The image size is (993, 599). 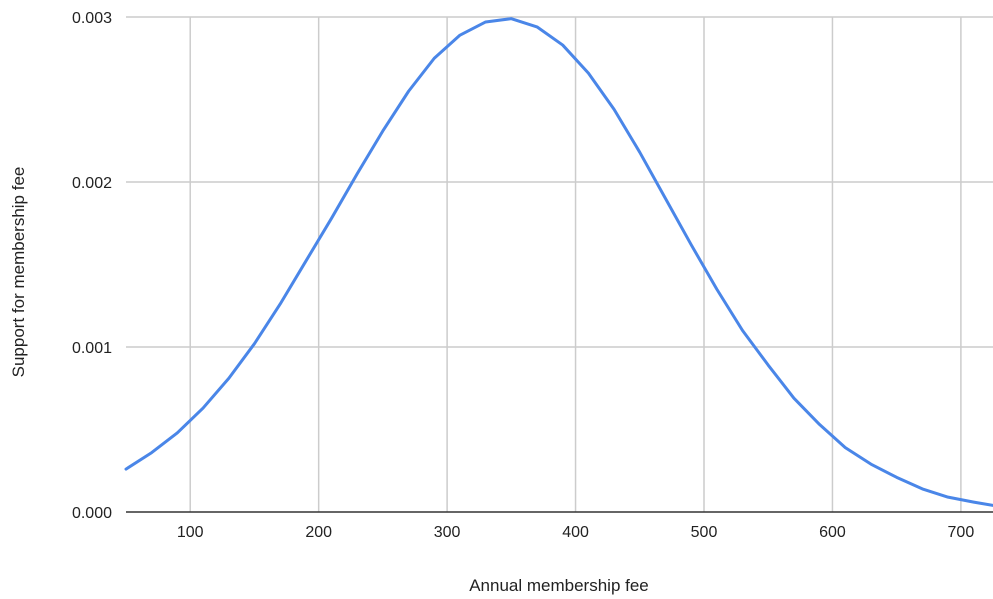 What do you see at coordinates (704, 532) in the screenshot?
I see `x-tick-label-500: 500` at bounding box center [704, 532].